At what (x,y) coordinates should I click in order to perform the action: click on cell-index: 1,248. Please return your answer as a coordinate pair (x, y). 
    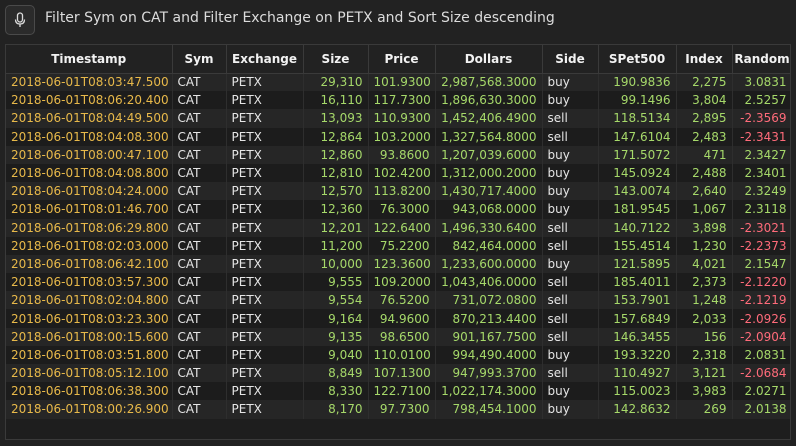
    Looking at the image, I should click on (704, 300).